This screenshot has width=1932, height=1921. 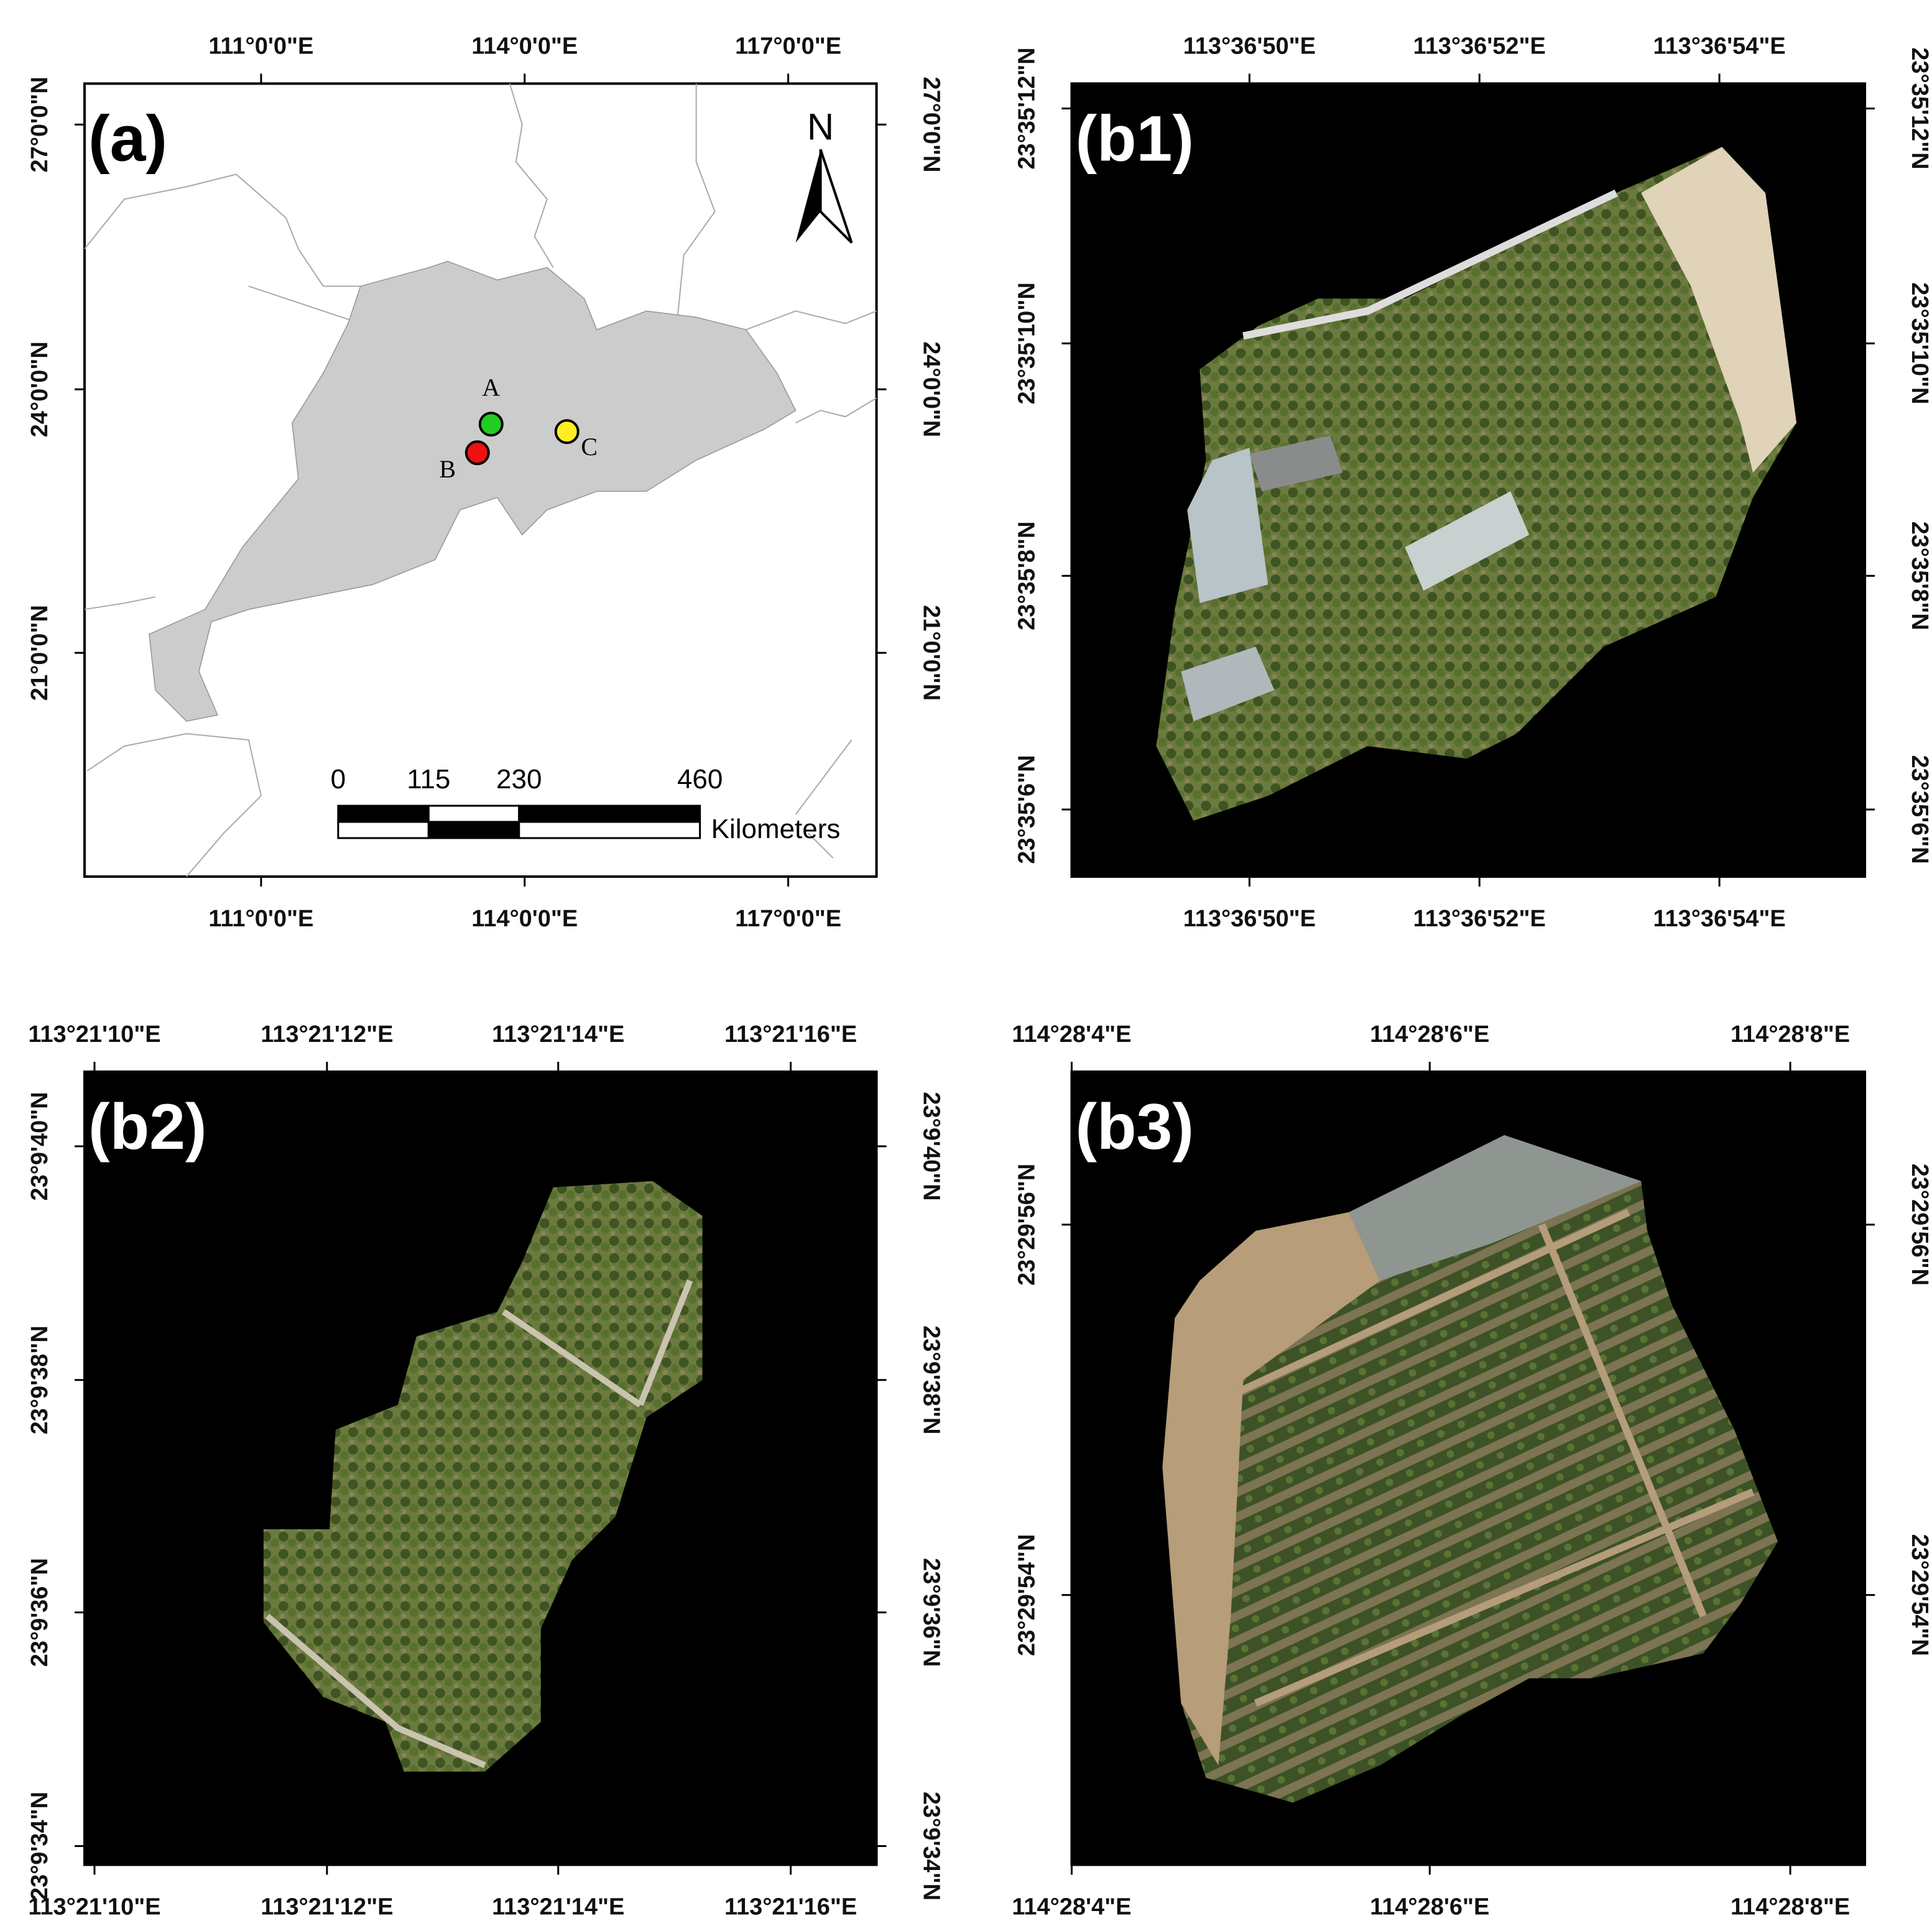 What do you see at coordinates (1134, 139) in the screenshot?
I see `panel-label: (b1)` at bounding box center [1134, 139].